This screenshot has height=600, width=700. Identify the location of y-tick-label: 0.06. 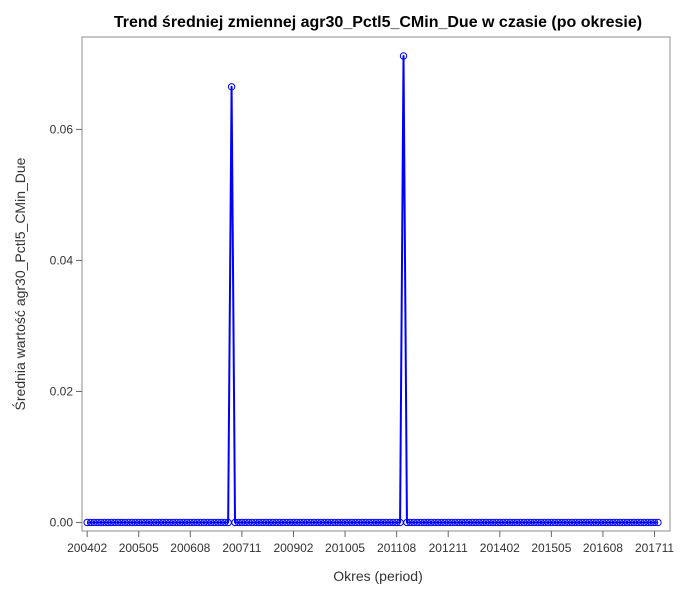
(62, 129).